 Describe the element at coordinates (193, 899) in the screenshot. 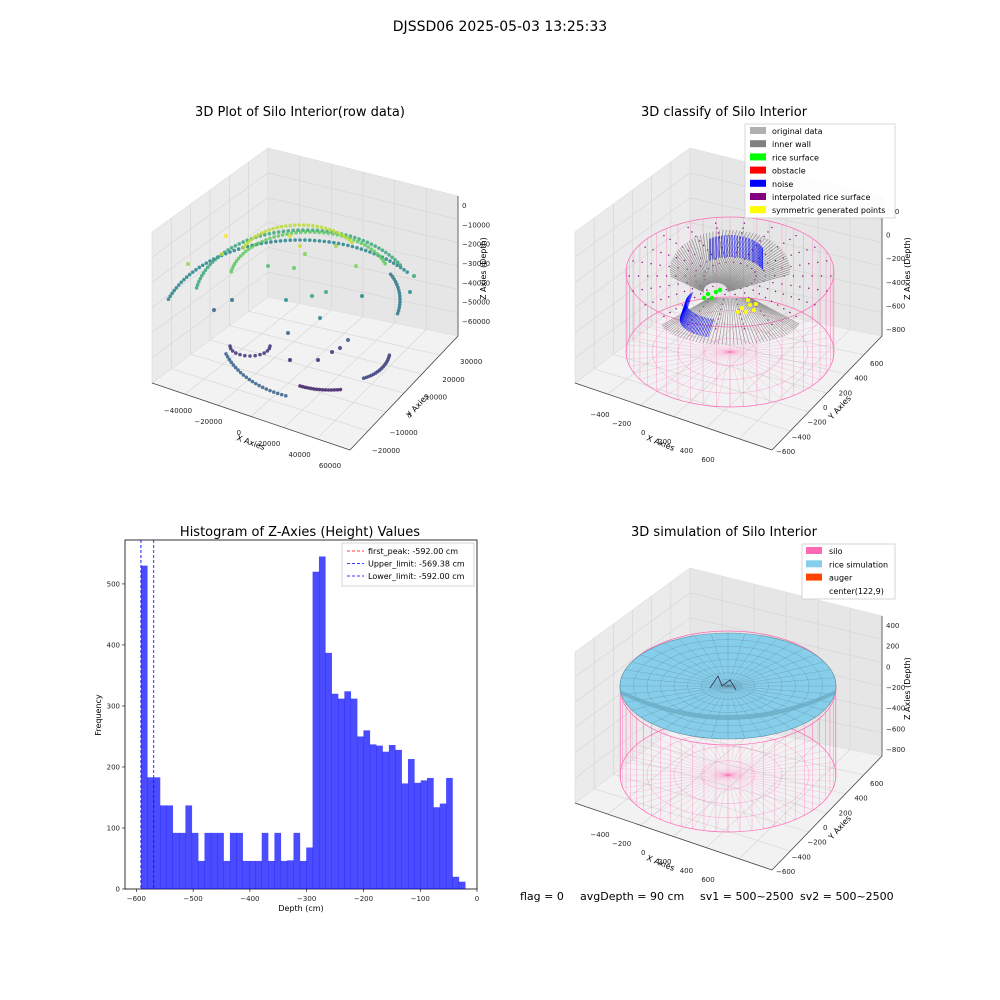

I see `x-tick-label: −500` at that location.